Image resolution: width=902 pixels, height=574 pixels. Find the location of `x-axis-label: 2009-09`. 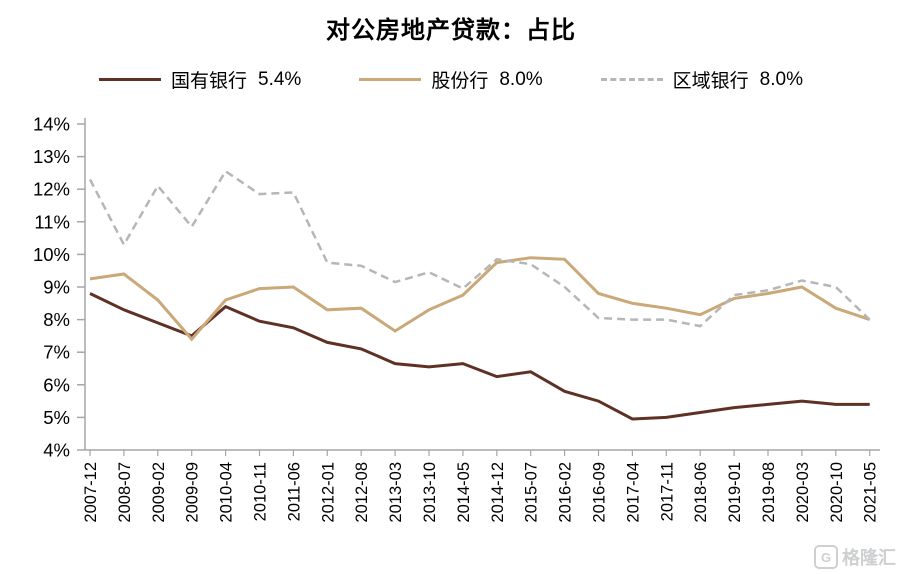

x-axis-label: 2009-09 is located at coordinates (193, 492).